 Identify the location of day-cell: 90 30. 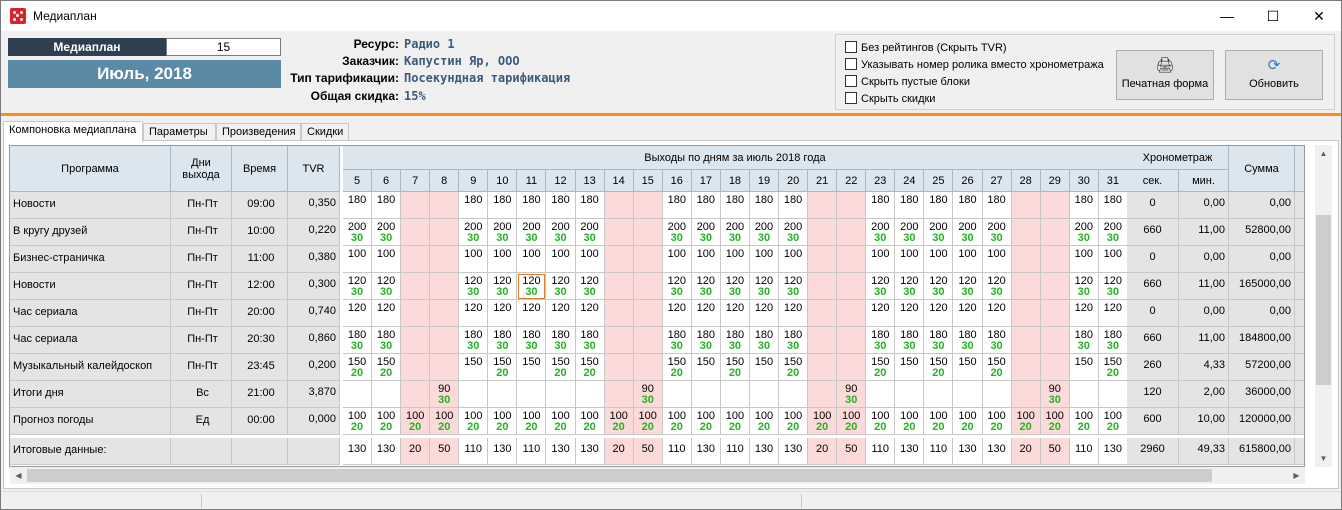
(445, 394).